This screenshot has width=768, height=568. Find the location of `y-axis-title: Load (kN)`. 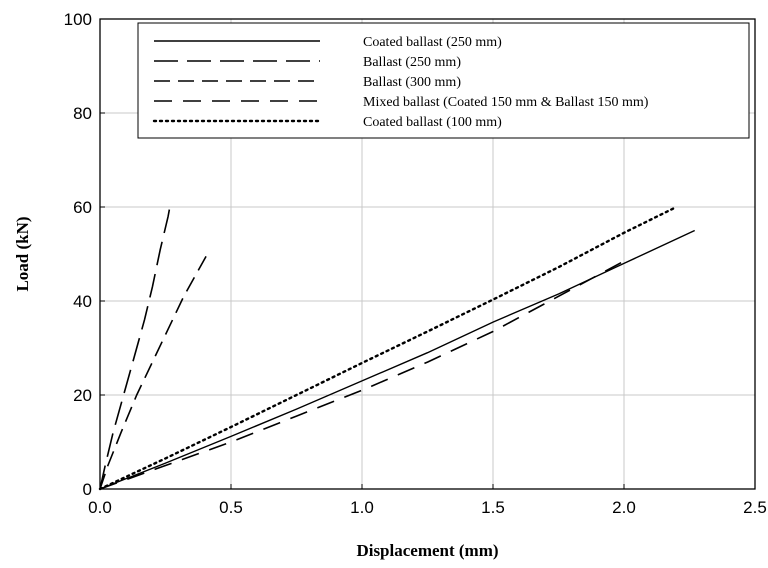

y-axis-title: Load (kN) is located at coordinates (22, 253).